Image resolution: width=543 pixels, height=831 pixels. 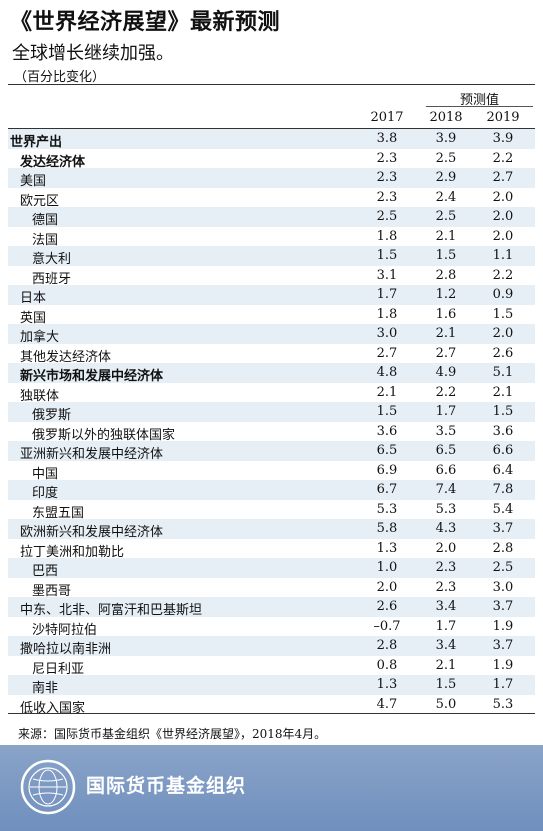 I want to click on row-label: 意大利, so click(x=52, y=259).